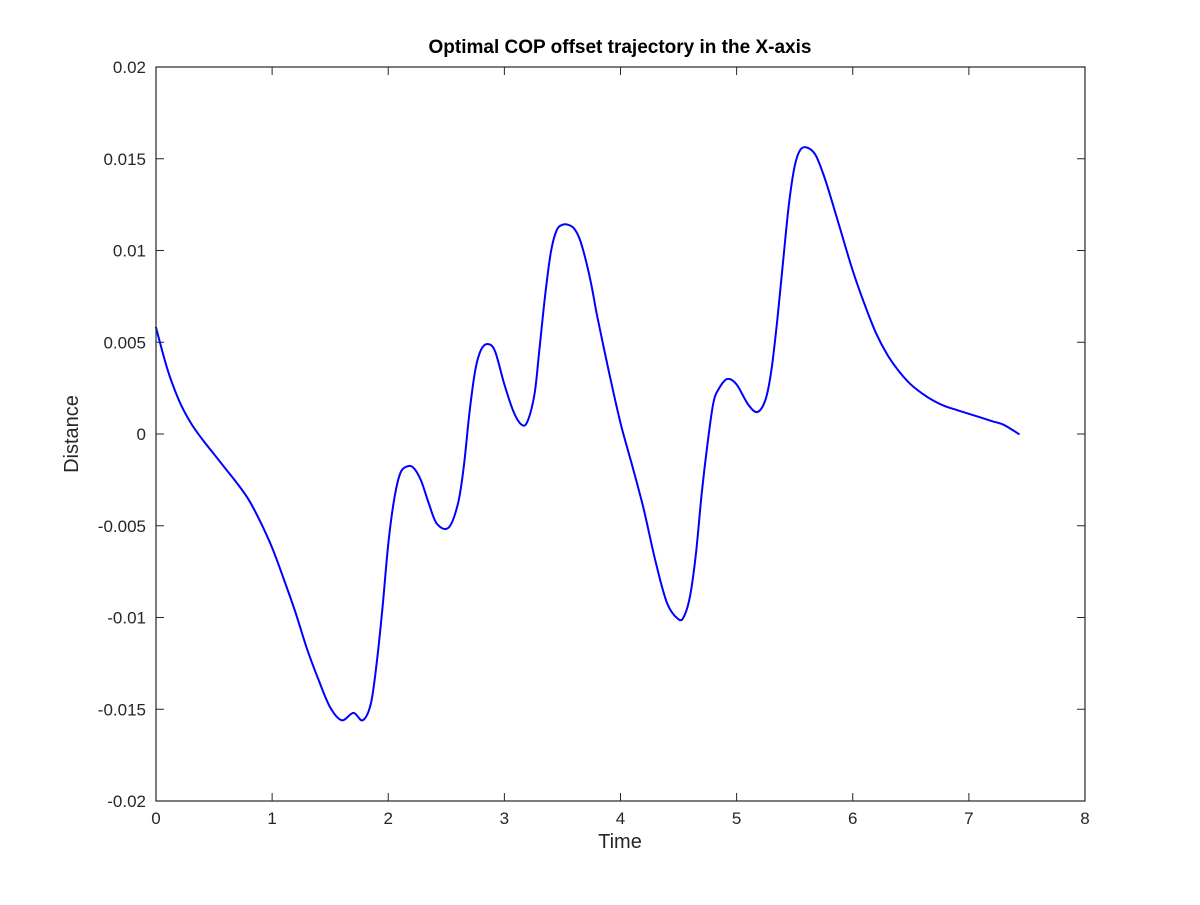  Describe the element at coordinates (968, 818) in the screenshot. I see `x-tick-label: 7` at that location.